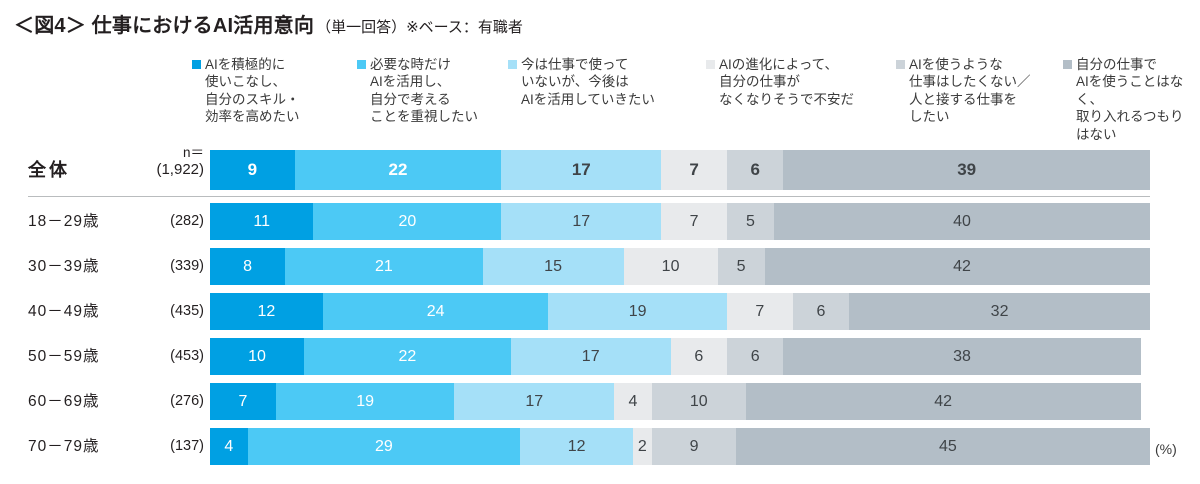 The height and width of the screenshot is (484, 1200). I want to click on row-category-label: 30－39歳, so click(64, 266).